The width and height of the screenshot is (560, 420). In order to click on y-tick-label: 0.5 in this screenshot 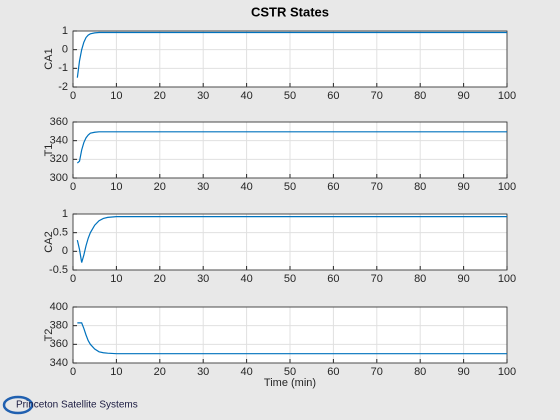, I will do `click(60, 233)`.